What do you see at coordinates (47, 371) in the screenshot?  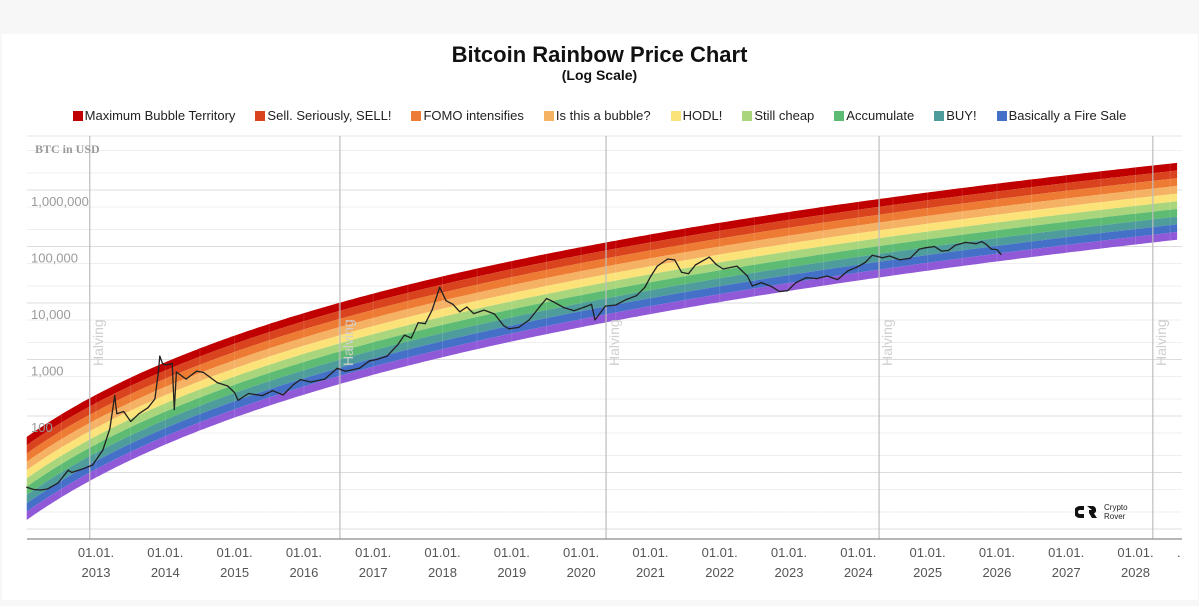 I see `y-tick-label: 1,000` at bounding box center [47, 371].